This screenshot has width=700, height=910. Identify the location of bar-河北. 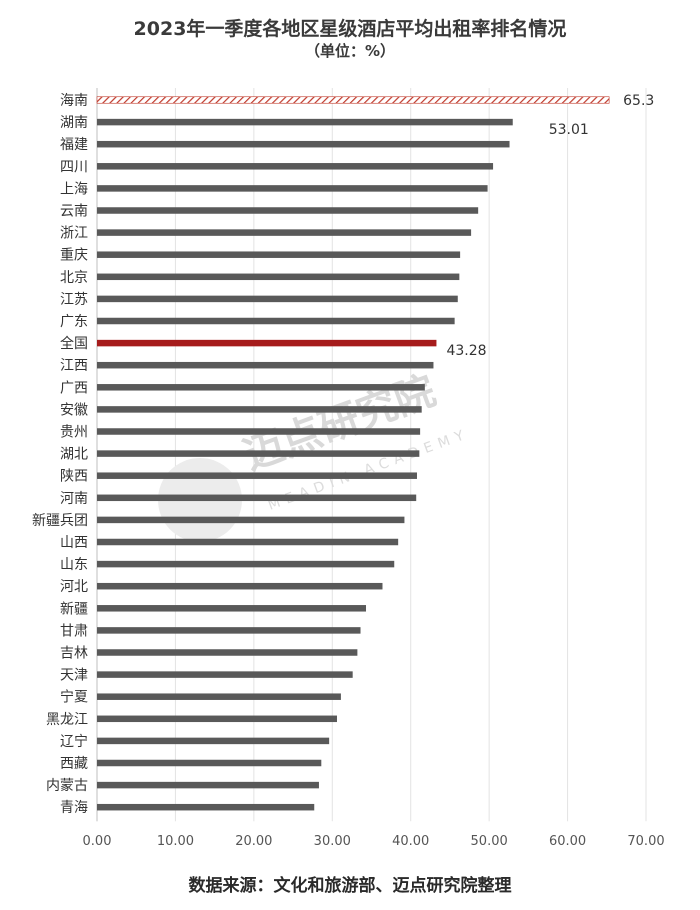
(240, 586).